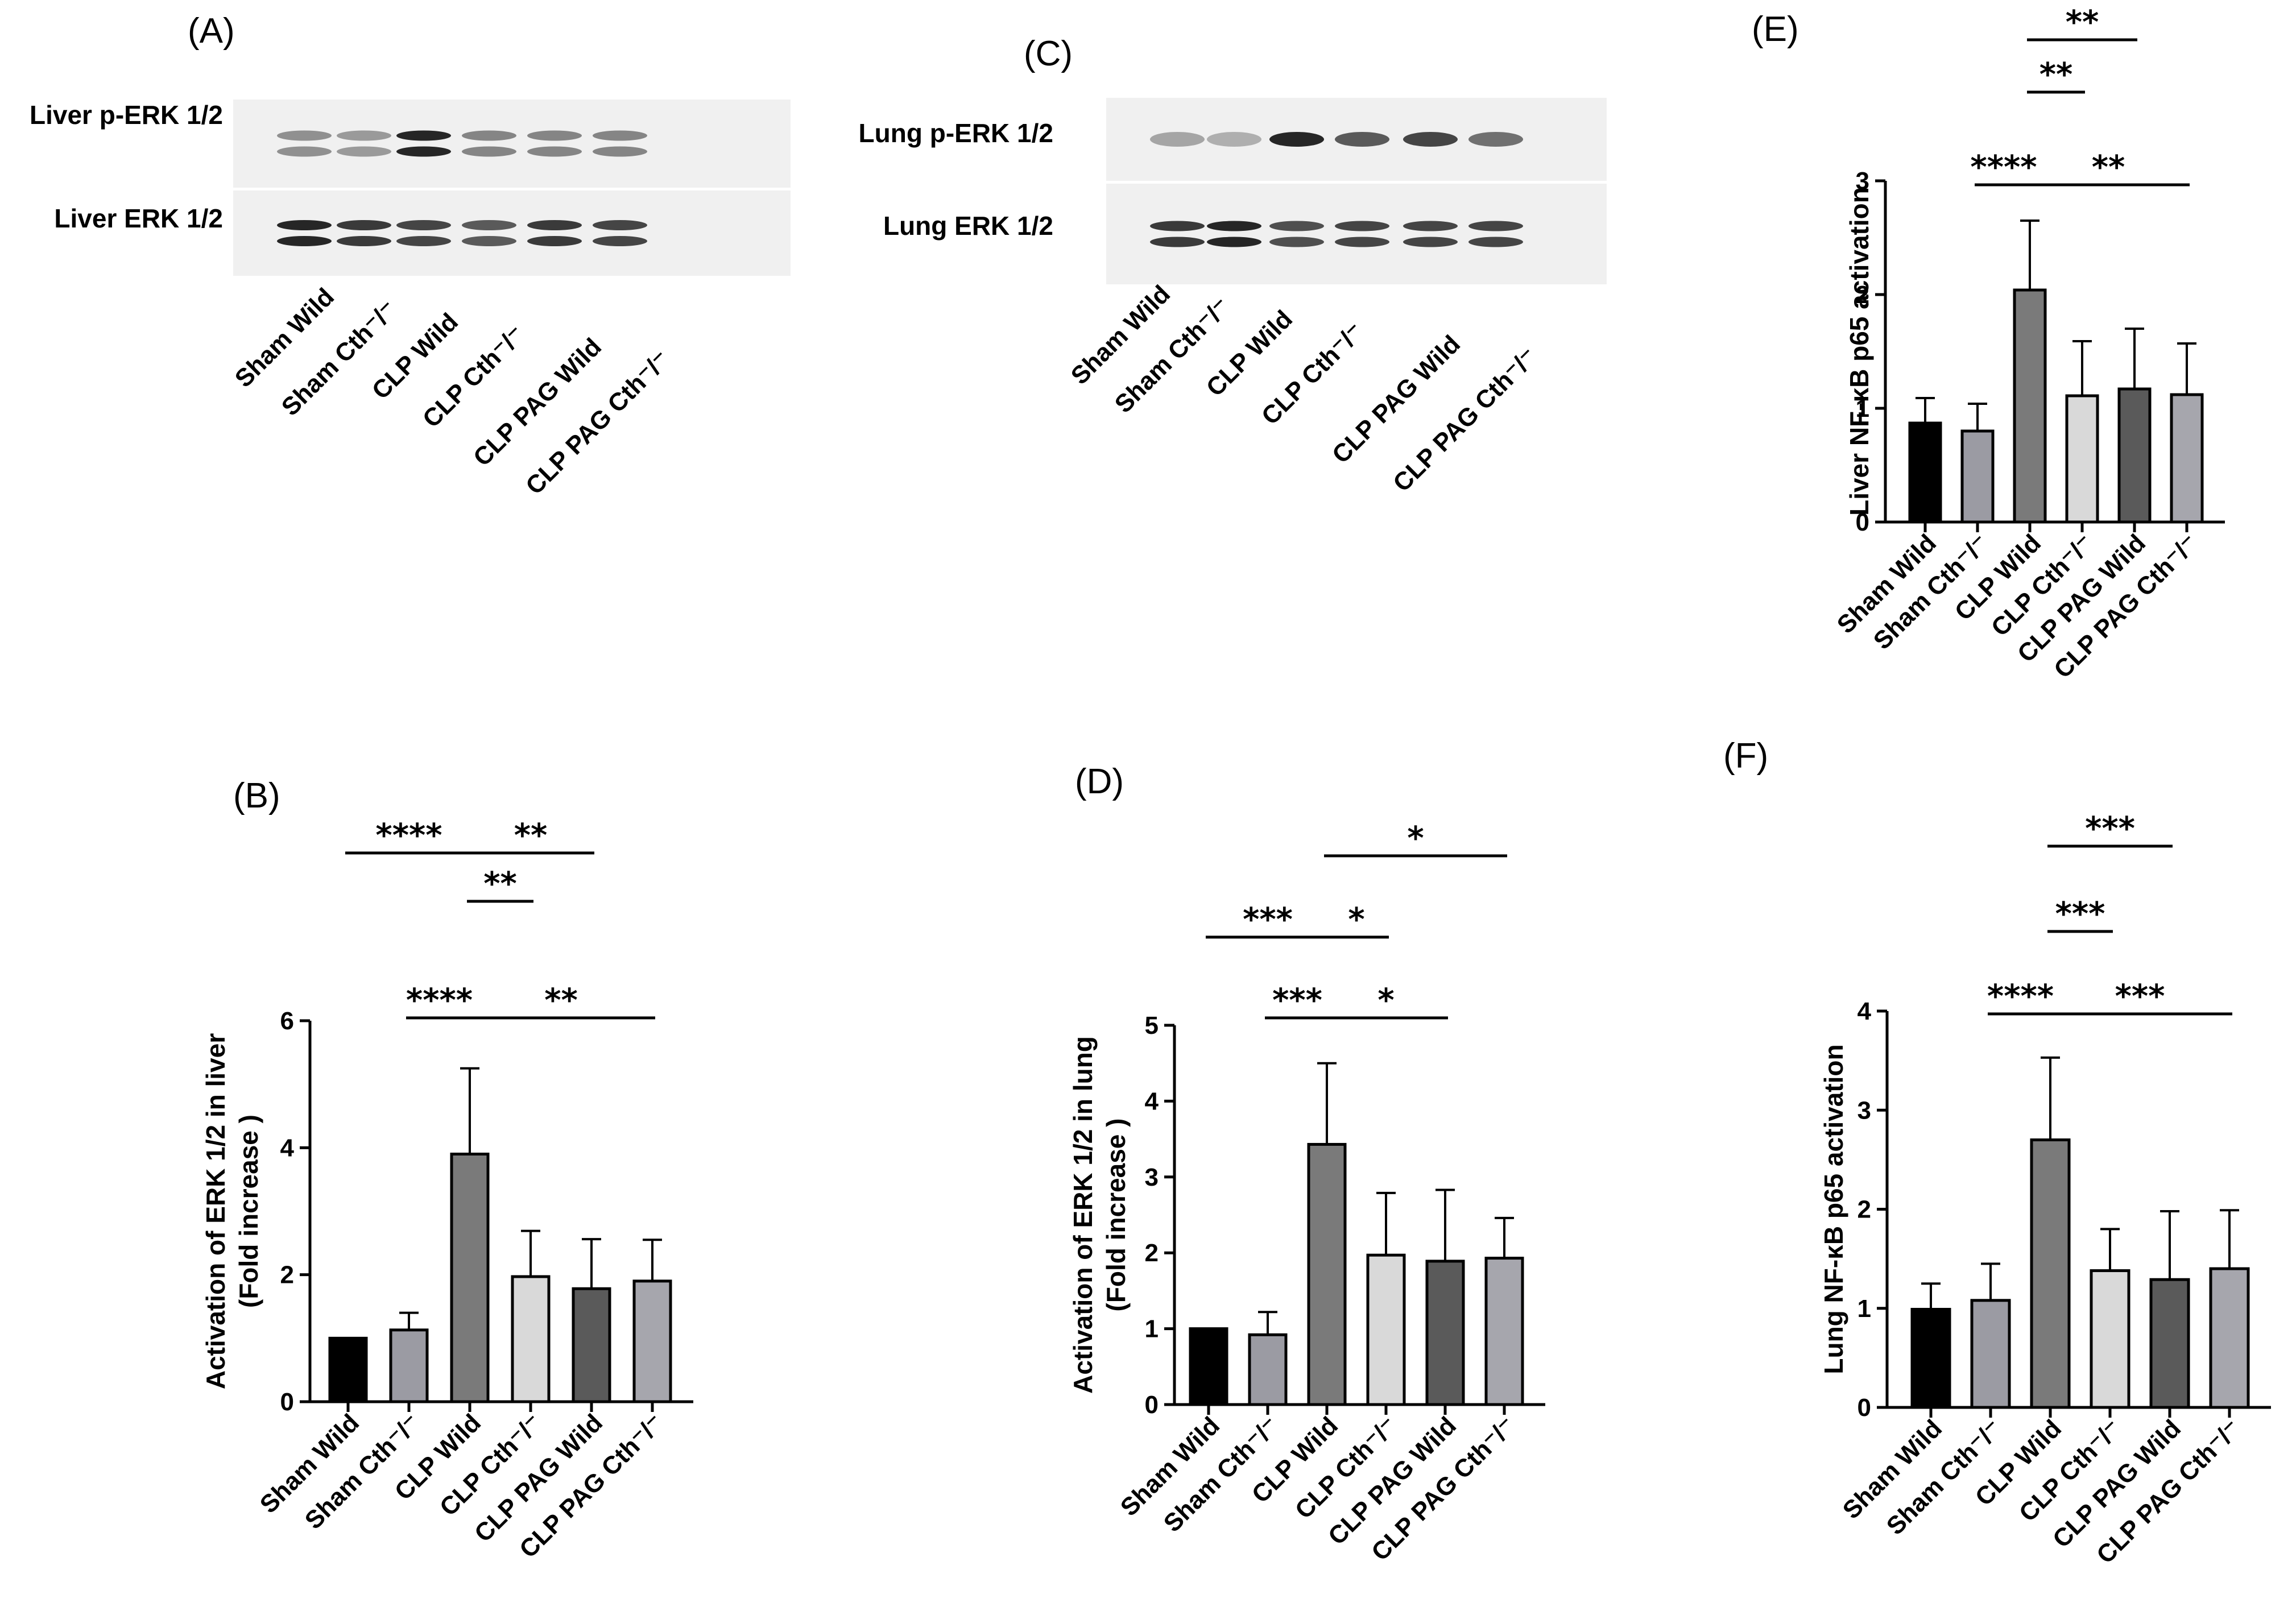 This screenshot has width=2296, height=1607. Describe the element at coordinates (956, 133) in the screenshot. I see `blot-row-label: Lung p-ERK 1/2` at that location.